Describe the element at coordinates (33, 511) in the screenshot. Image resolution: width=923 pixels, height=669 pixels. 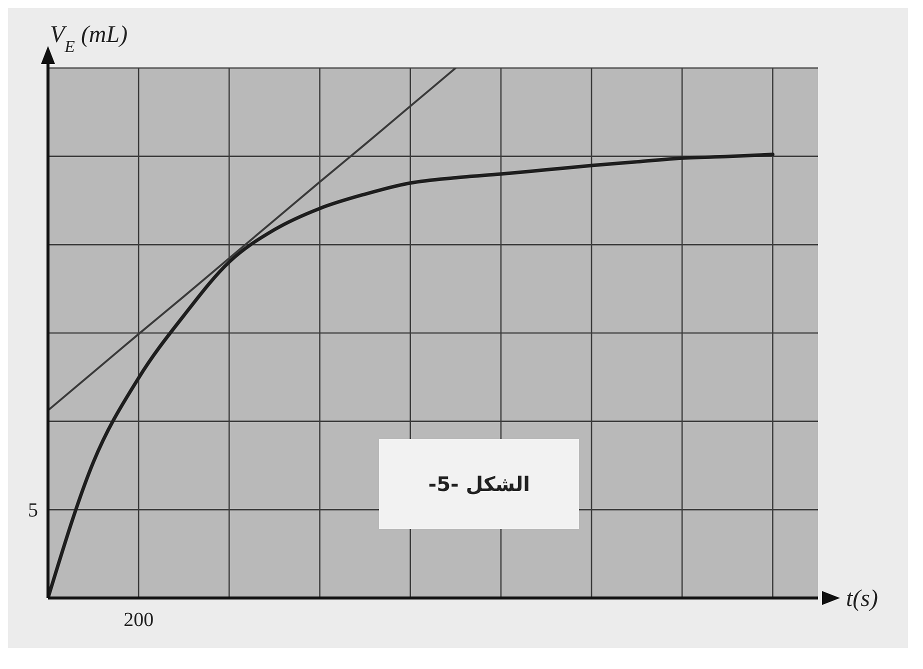
I see `text: 5` at that location.